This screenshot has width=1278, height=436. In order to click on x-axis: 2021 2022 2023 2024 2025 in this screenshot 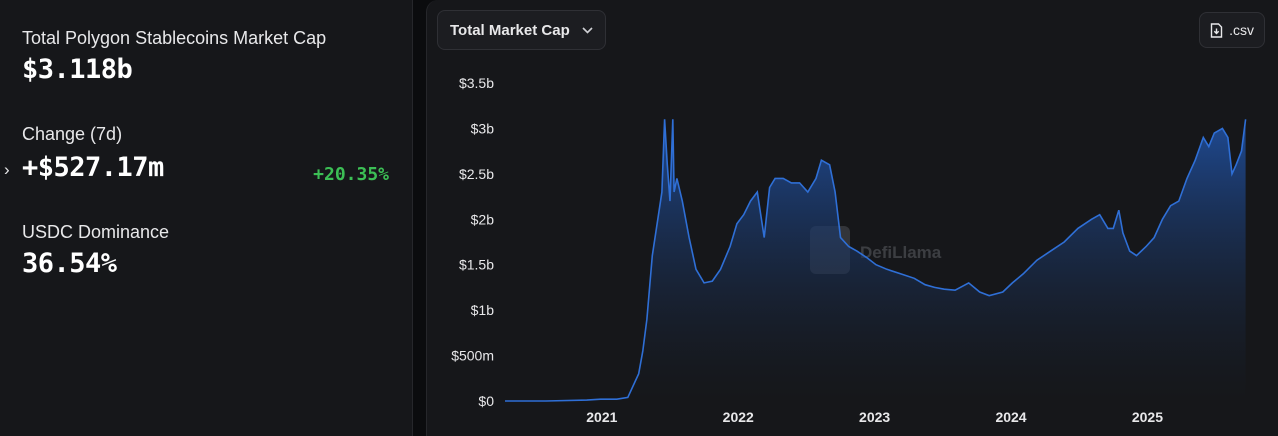, I will do `click(874, 417)`.